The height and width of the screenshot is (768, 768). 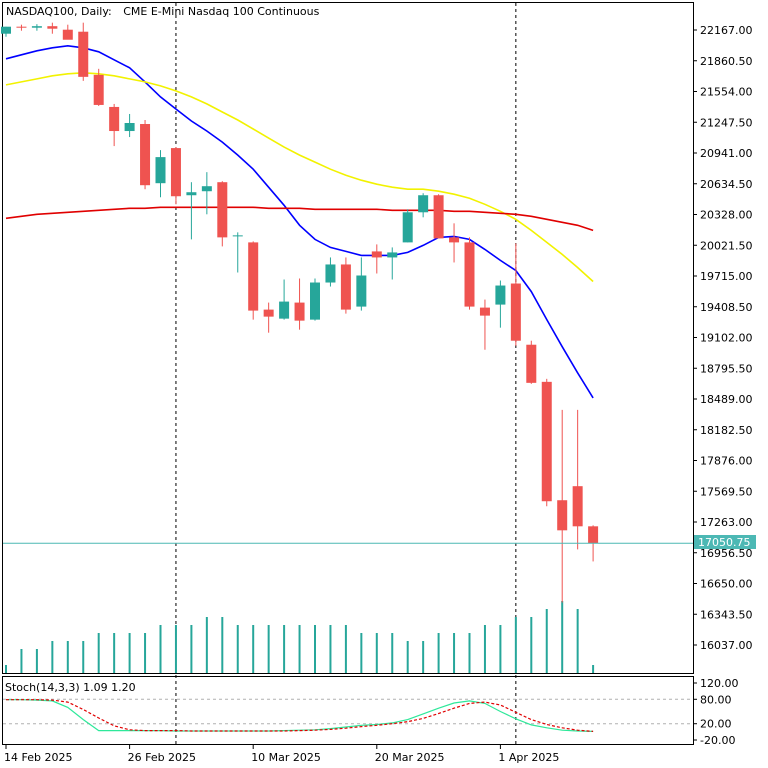 What do you see at coordinates (726, 553) in the screenshot?
I see `price-tick-label: 16956.50` at bounding box center [726, 553].